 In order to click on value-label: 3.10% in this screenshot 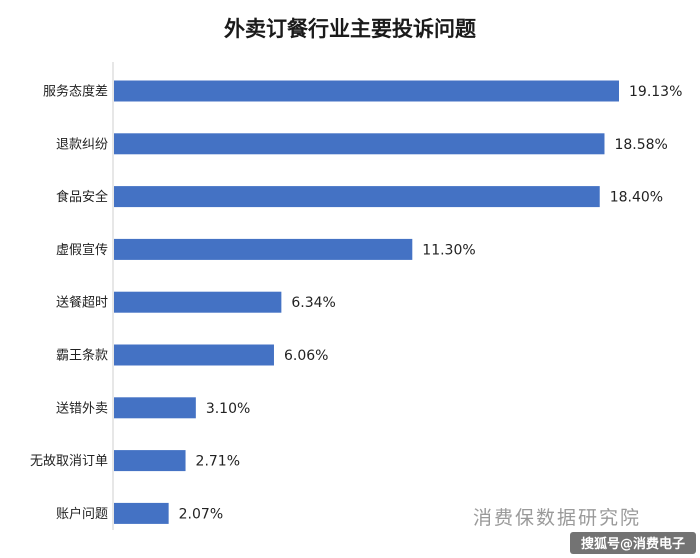, I will do `click(228, 409)`.